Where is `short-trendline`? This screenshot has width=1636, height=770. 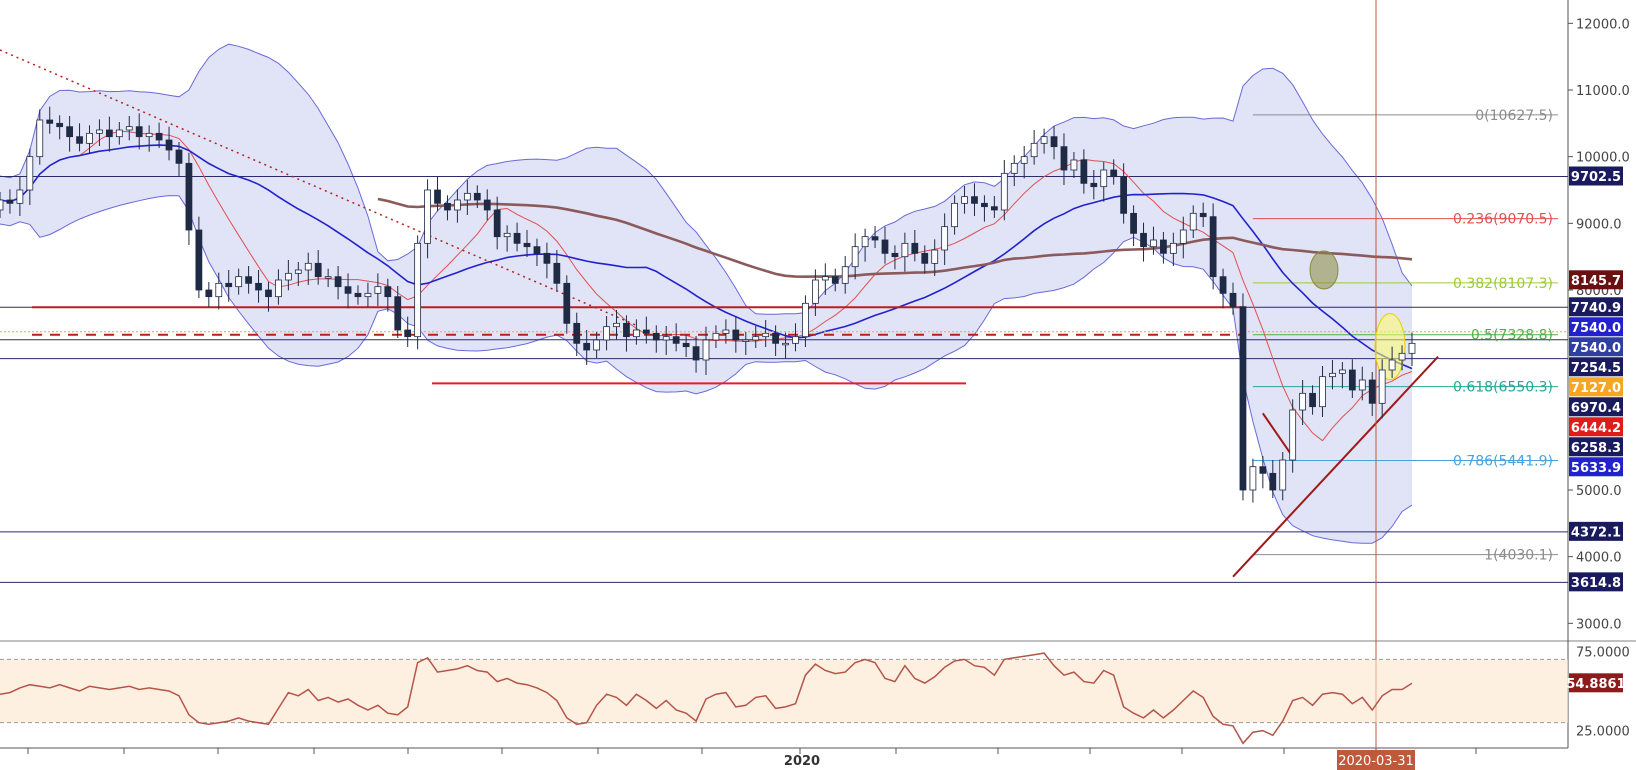
short-trendline is located at coordinates (1278, 435).